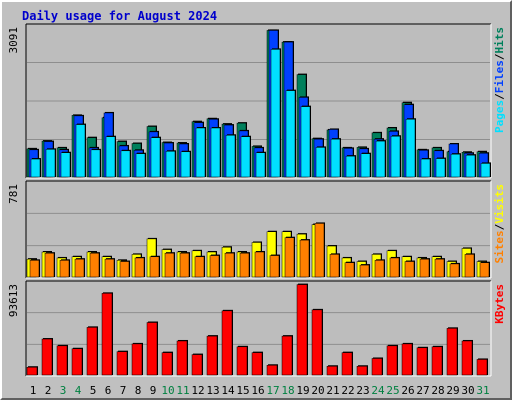  Describe the element at coordinates (13, 300) in the screenshot. I see `y-max-label: 93613` at that location.